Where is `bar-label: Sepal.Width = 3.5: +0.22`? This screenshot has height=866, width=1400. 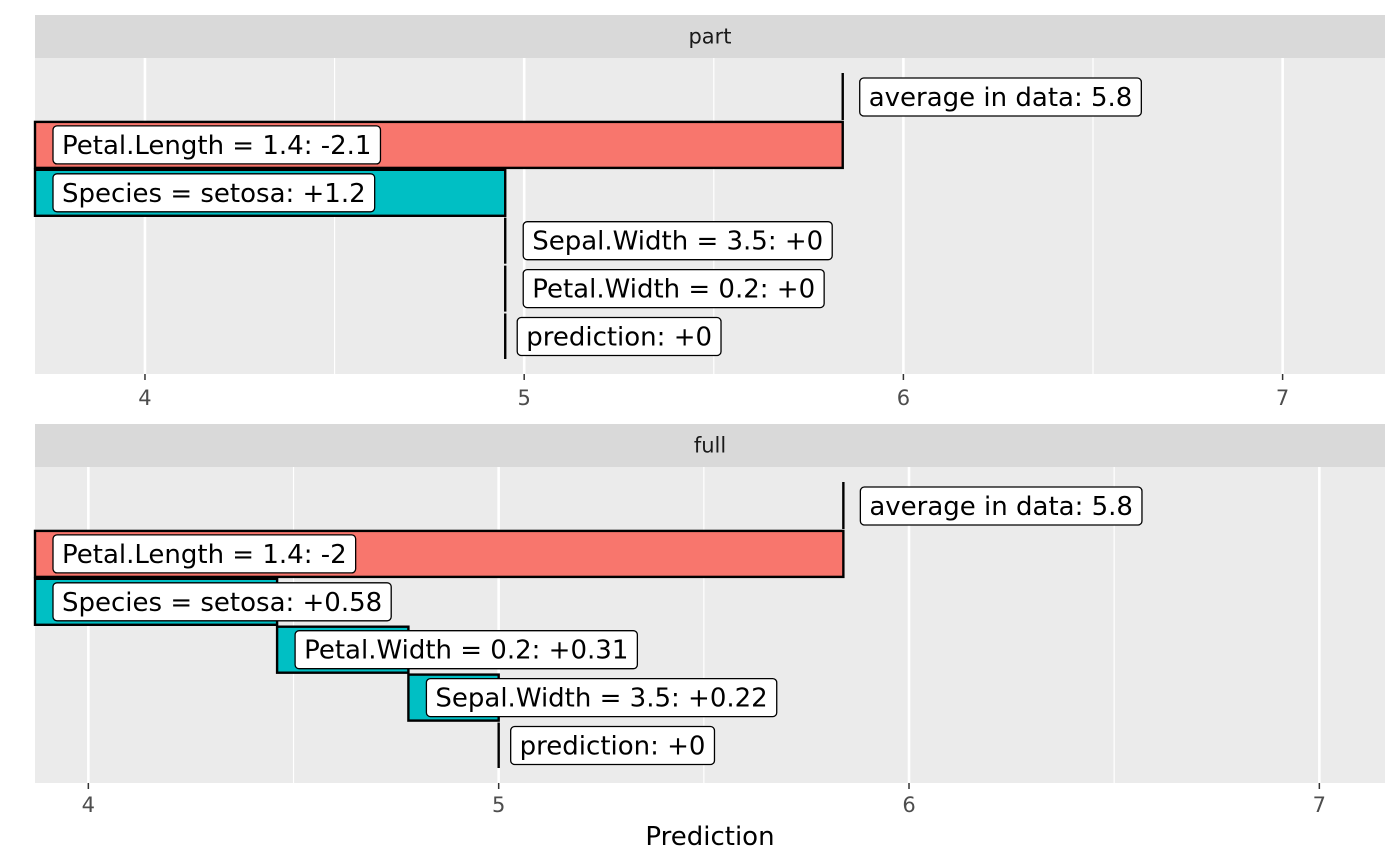
bar-label: Sepal.Width = 3.5: +0.22 is located at coordinates (601, 697).